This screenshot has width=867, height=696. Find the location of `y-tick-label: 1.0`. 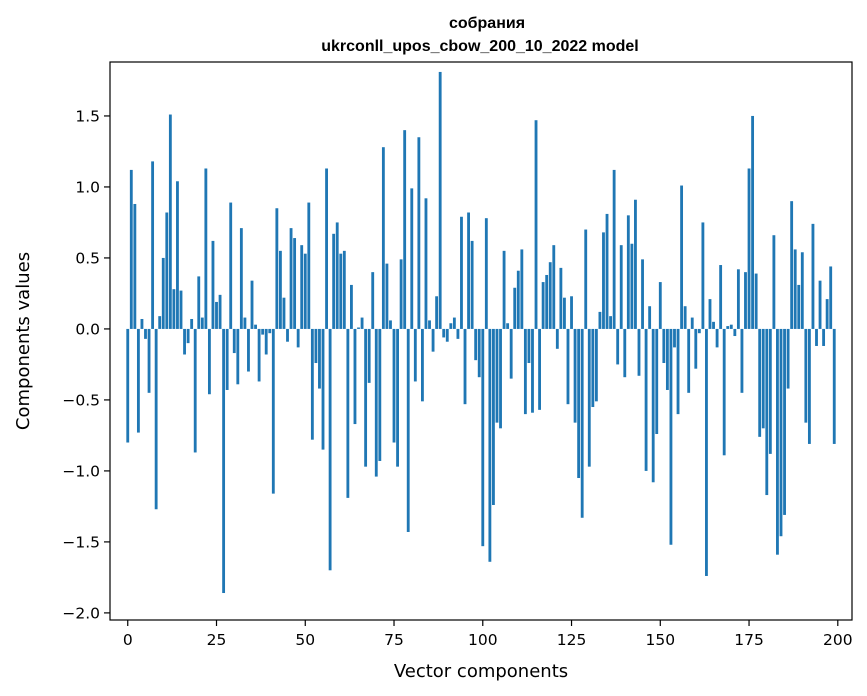

y-tick-label: 1.0 is located at coordinates (87, 187).